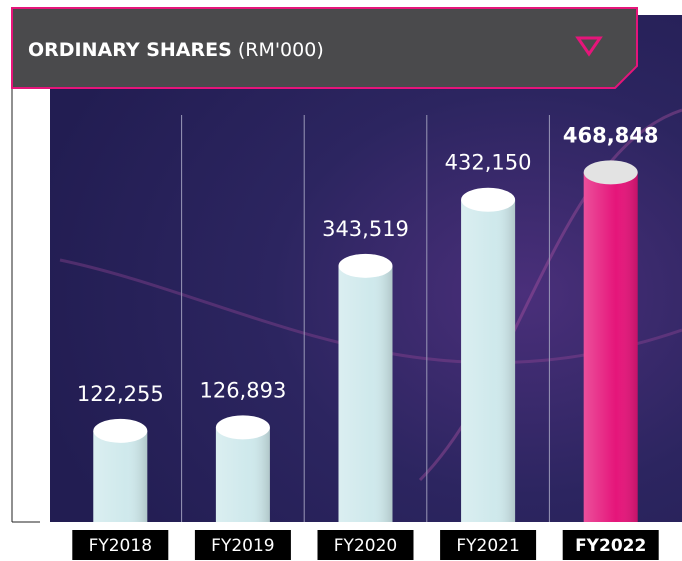 The image size is (682, 561). I want to click on value-label: 468,848, so click(611, 135).